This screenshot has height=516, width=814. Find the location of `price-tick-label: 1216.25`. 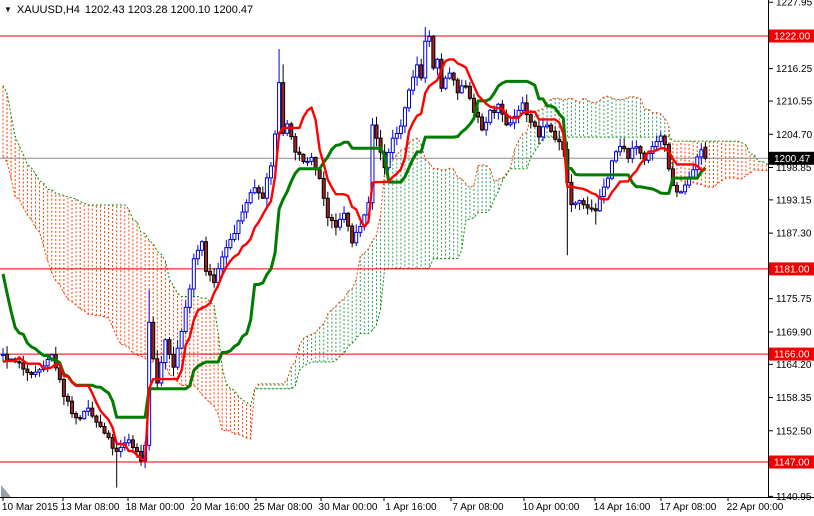

price-tick-label: 1216.25 is located at coordinates (794, 69).